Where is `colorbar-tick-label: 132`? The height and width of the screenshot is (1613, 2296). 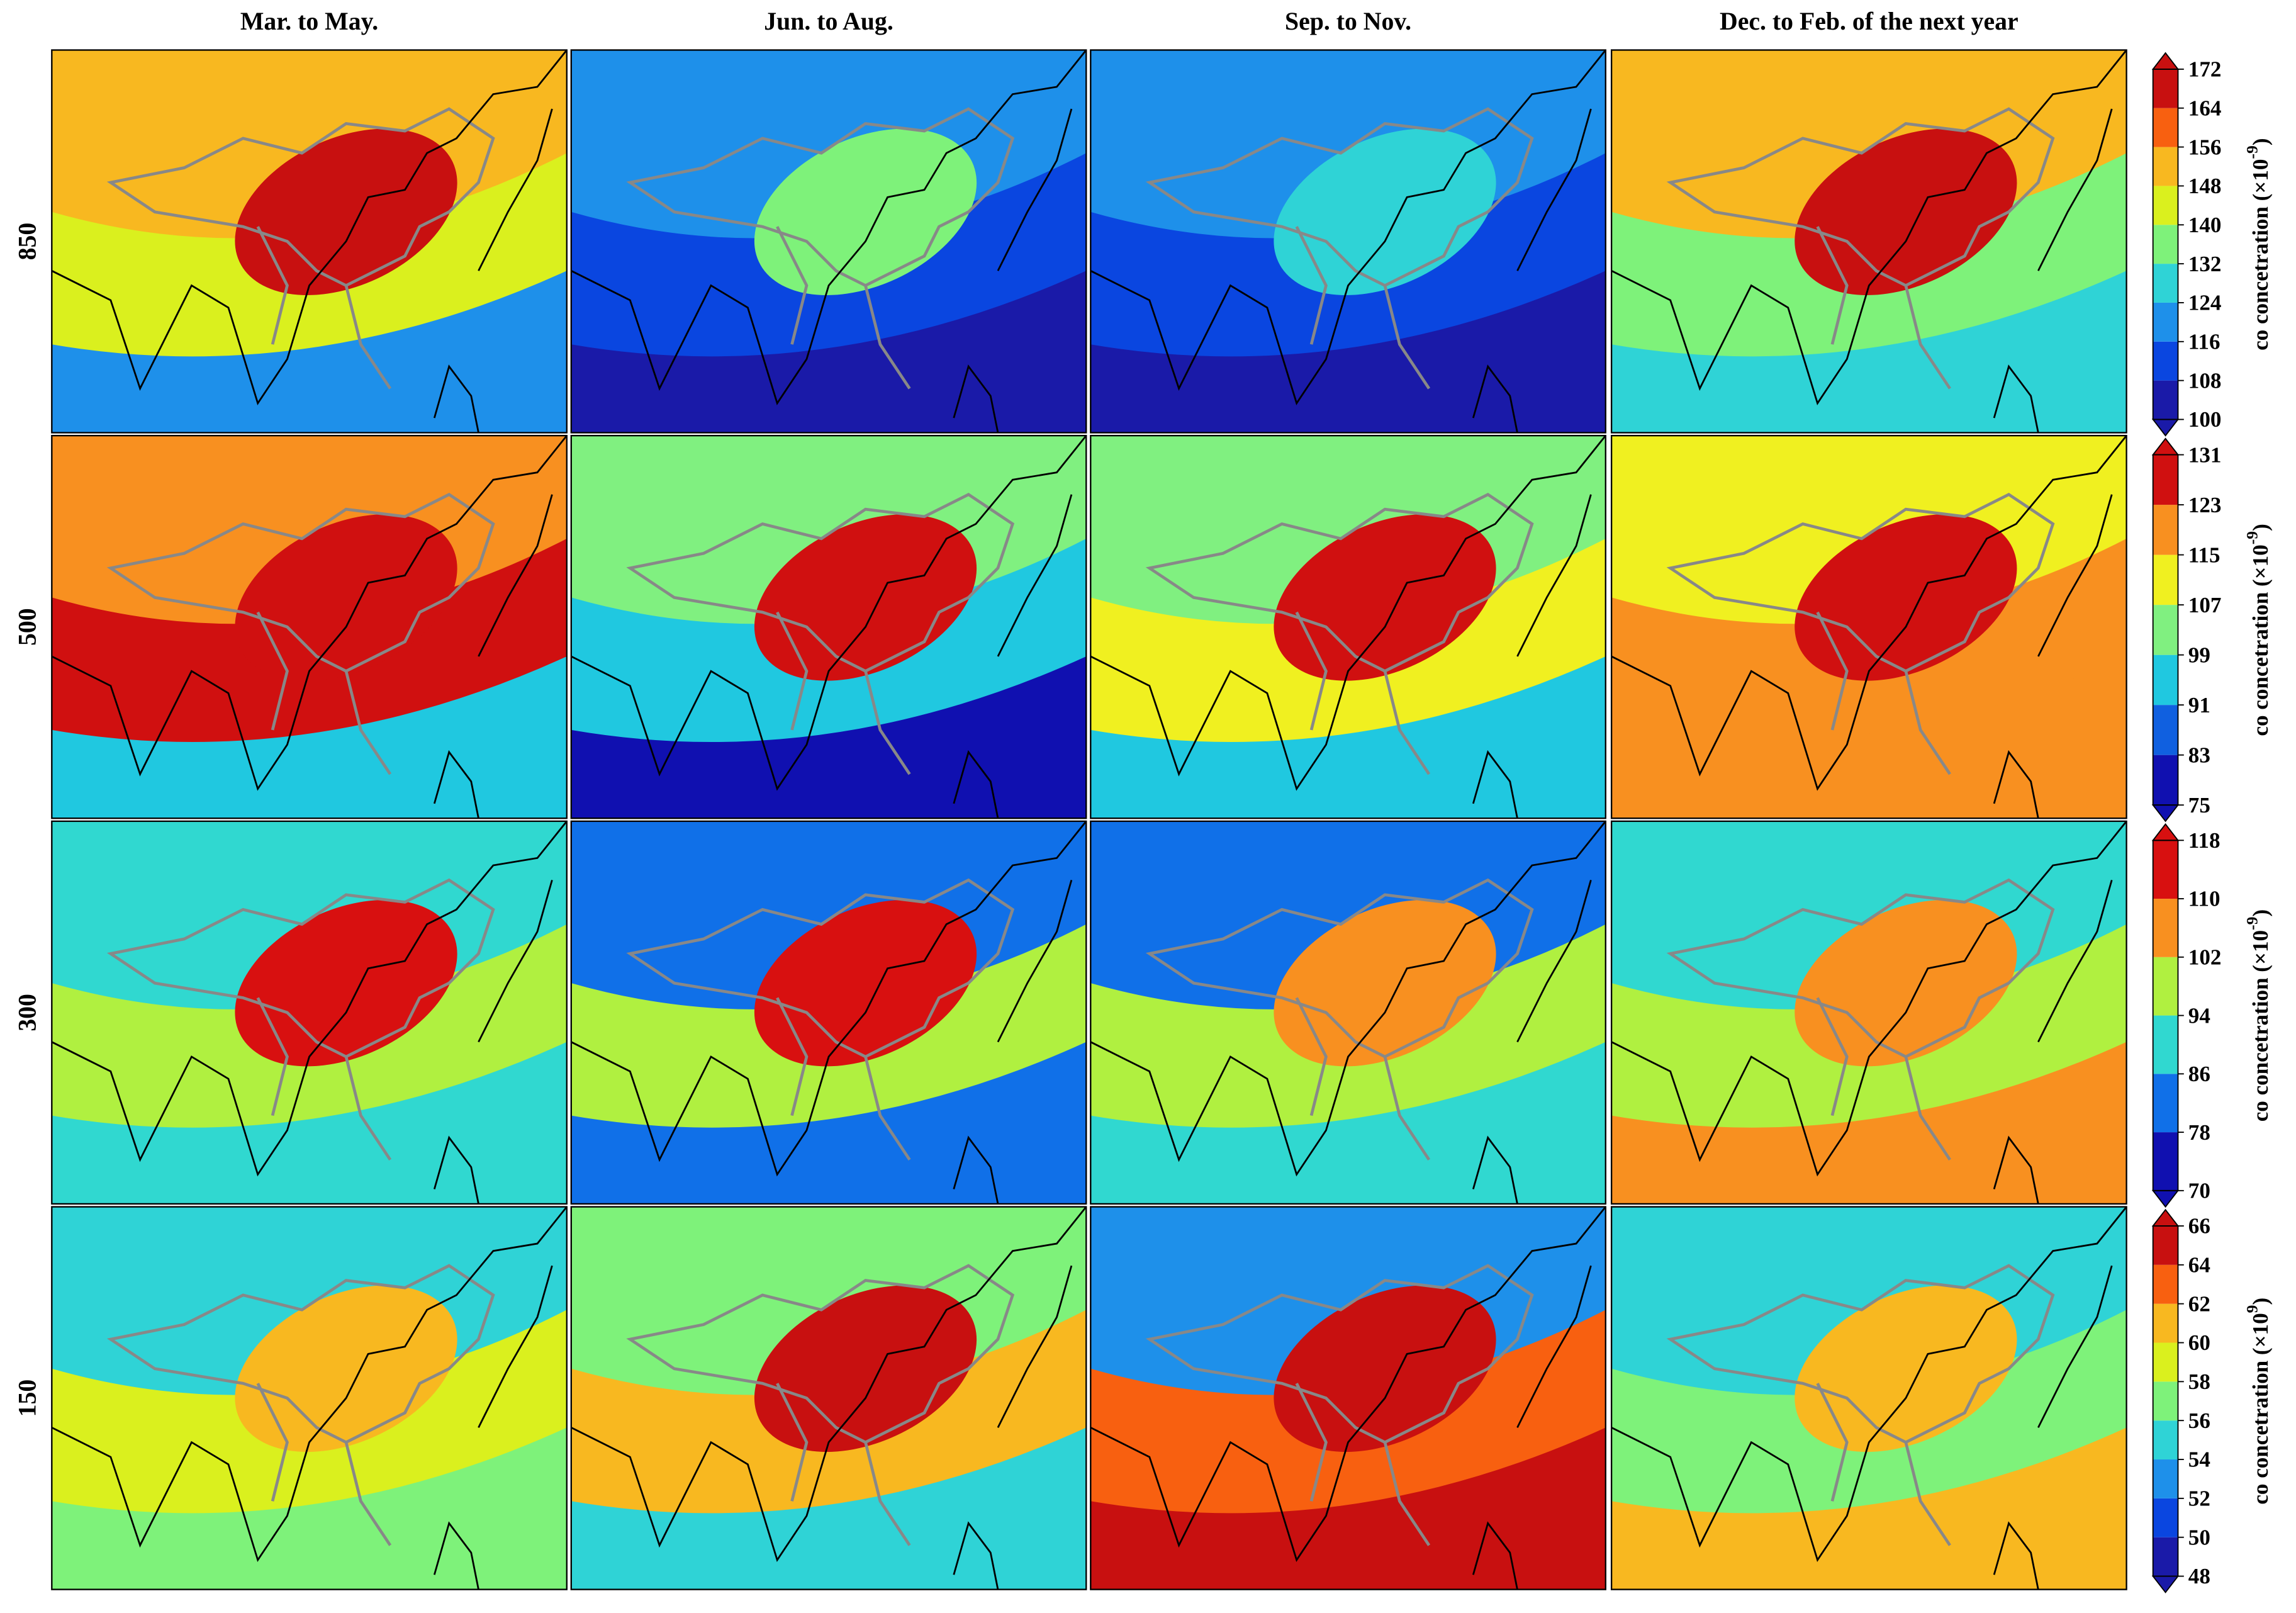 colorbar-tick-label: 132 is located at coordinates (2205, 264).